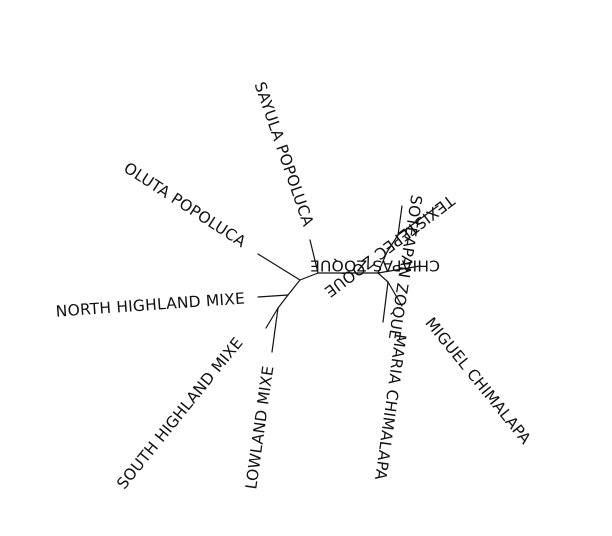  What do you see at coordinates (272, 318) in the screenshot?
I see `leaf-branch-south-highland` at bounding box center [272, 318].